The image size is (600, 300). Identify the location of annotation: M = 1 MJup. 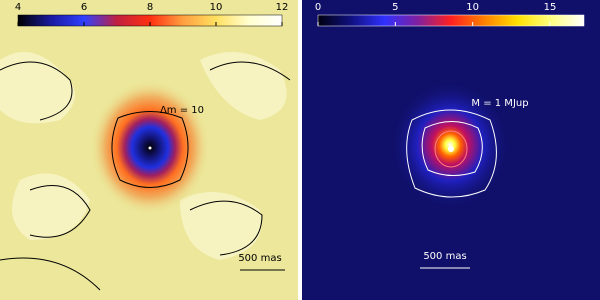
(499, 103).